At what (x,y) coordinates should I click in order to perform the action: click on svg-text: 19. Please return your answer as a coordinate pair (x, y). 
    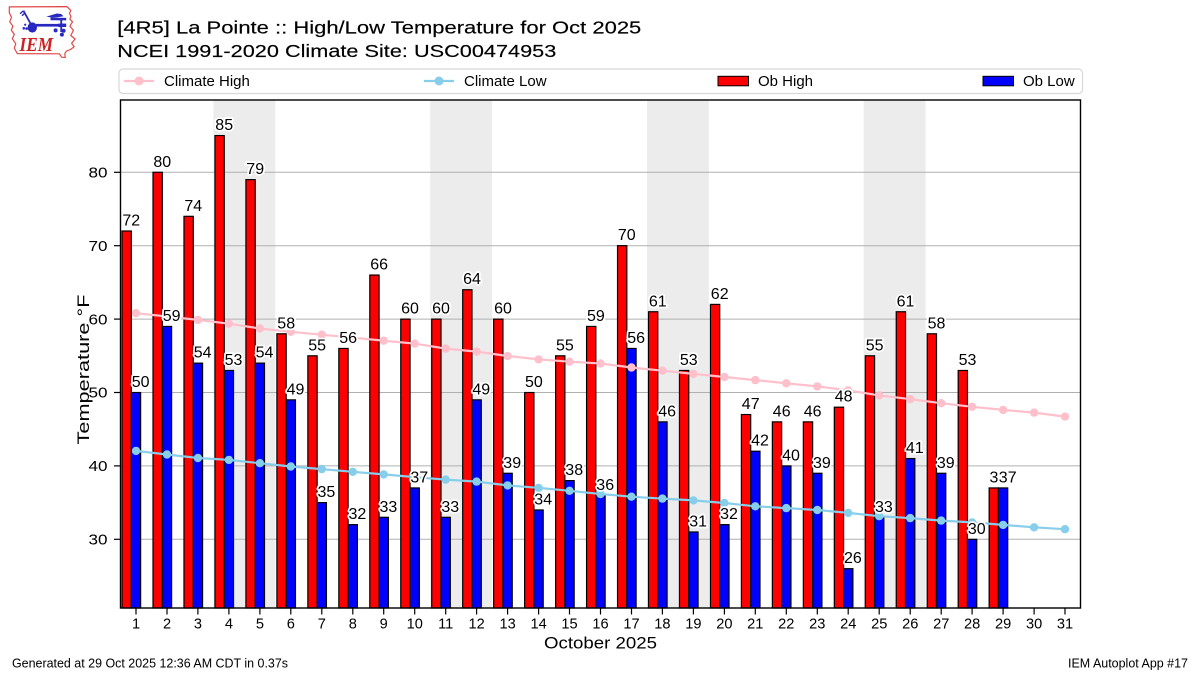
    Looking at the image, I should click on (693, 625).